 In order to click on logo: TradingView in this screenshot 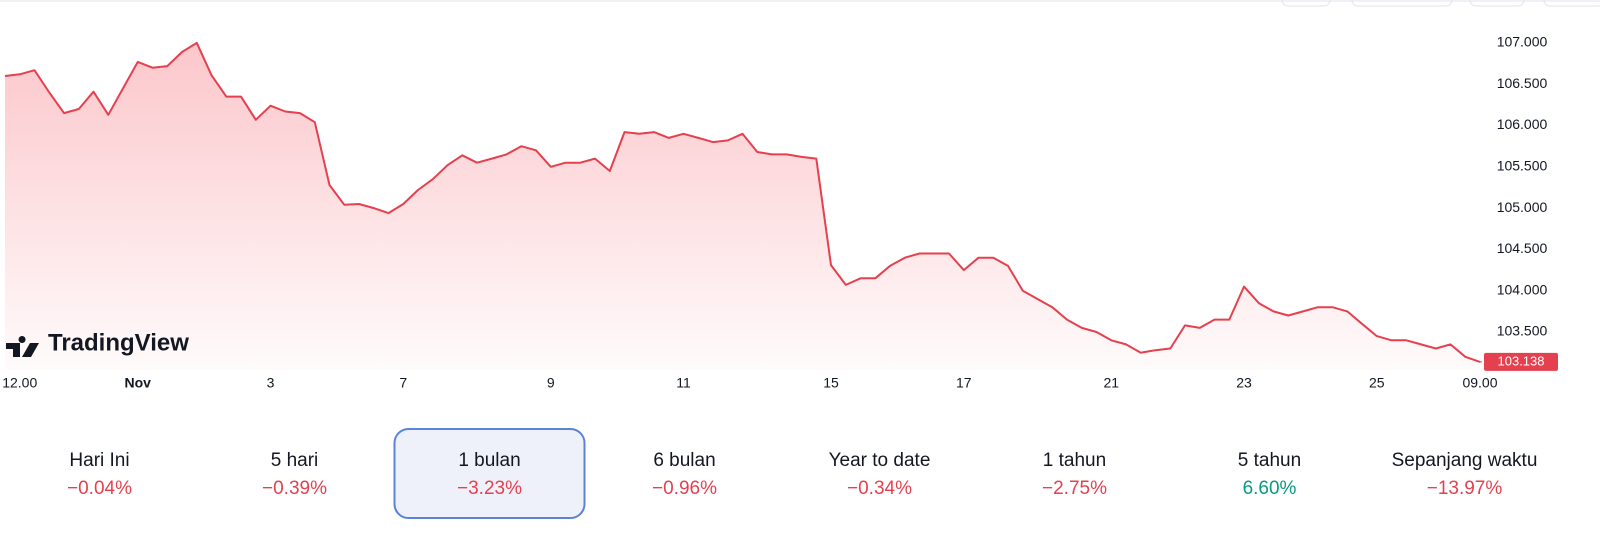, I will do `click(97, 343)`.